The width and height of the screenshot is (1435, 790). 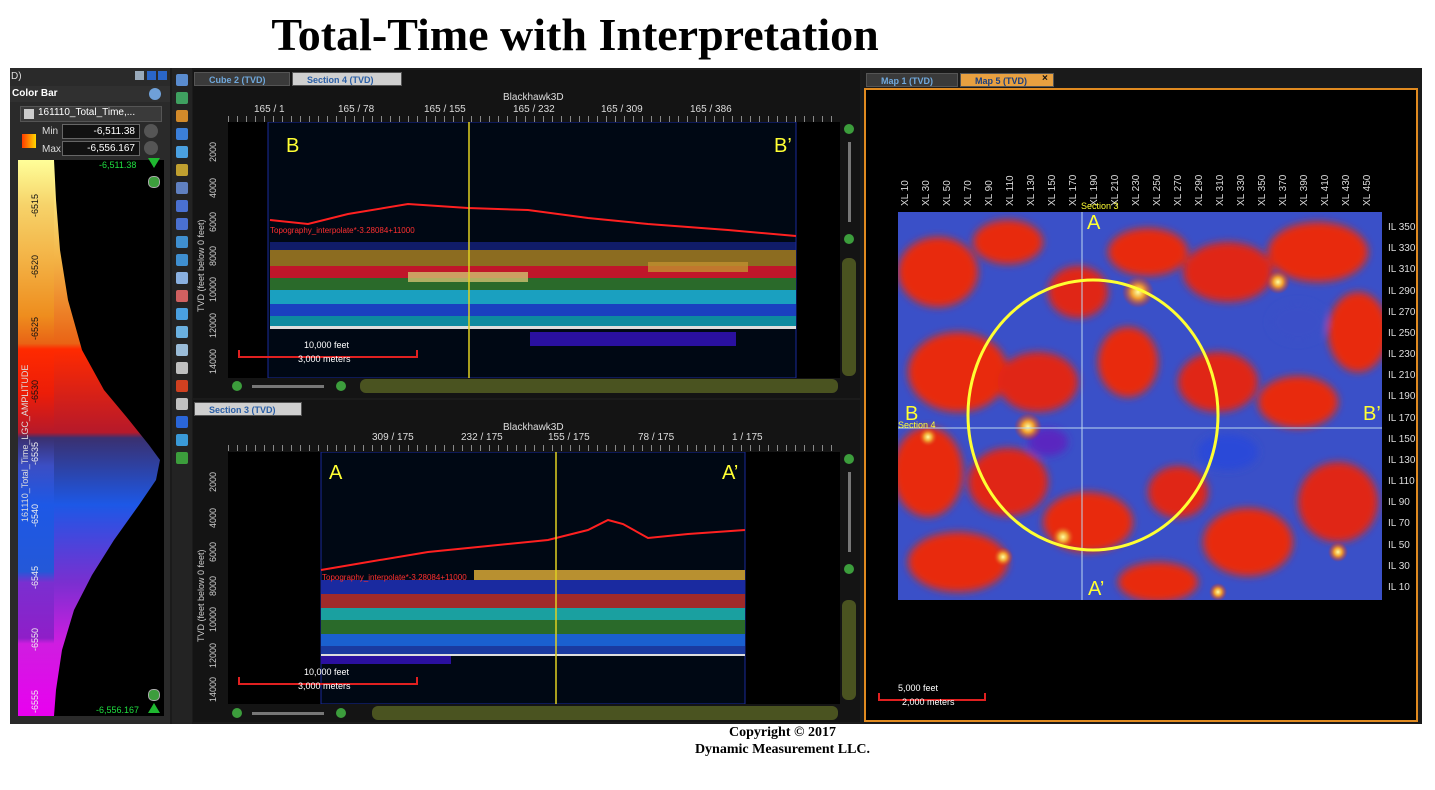 What do you see at coordinates (1094, 223) in the screenshot?
I see `map-marker-a: A` at bounding box center [1094, 223].